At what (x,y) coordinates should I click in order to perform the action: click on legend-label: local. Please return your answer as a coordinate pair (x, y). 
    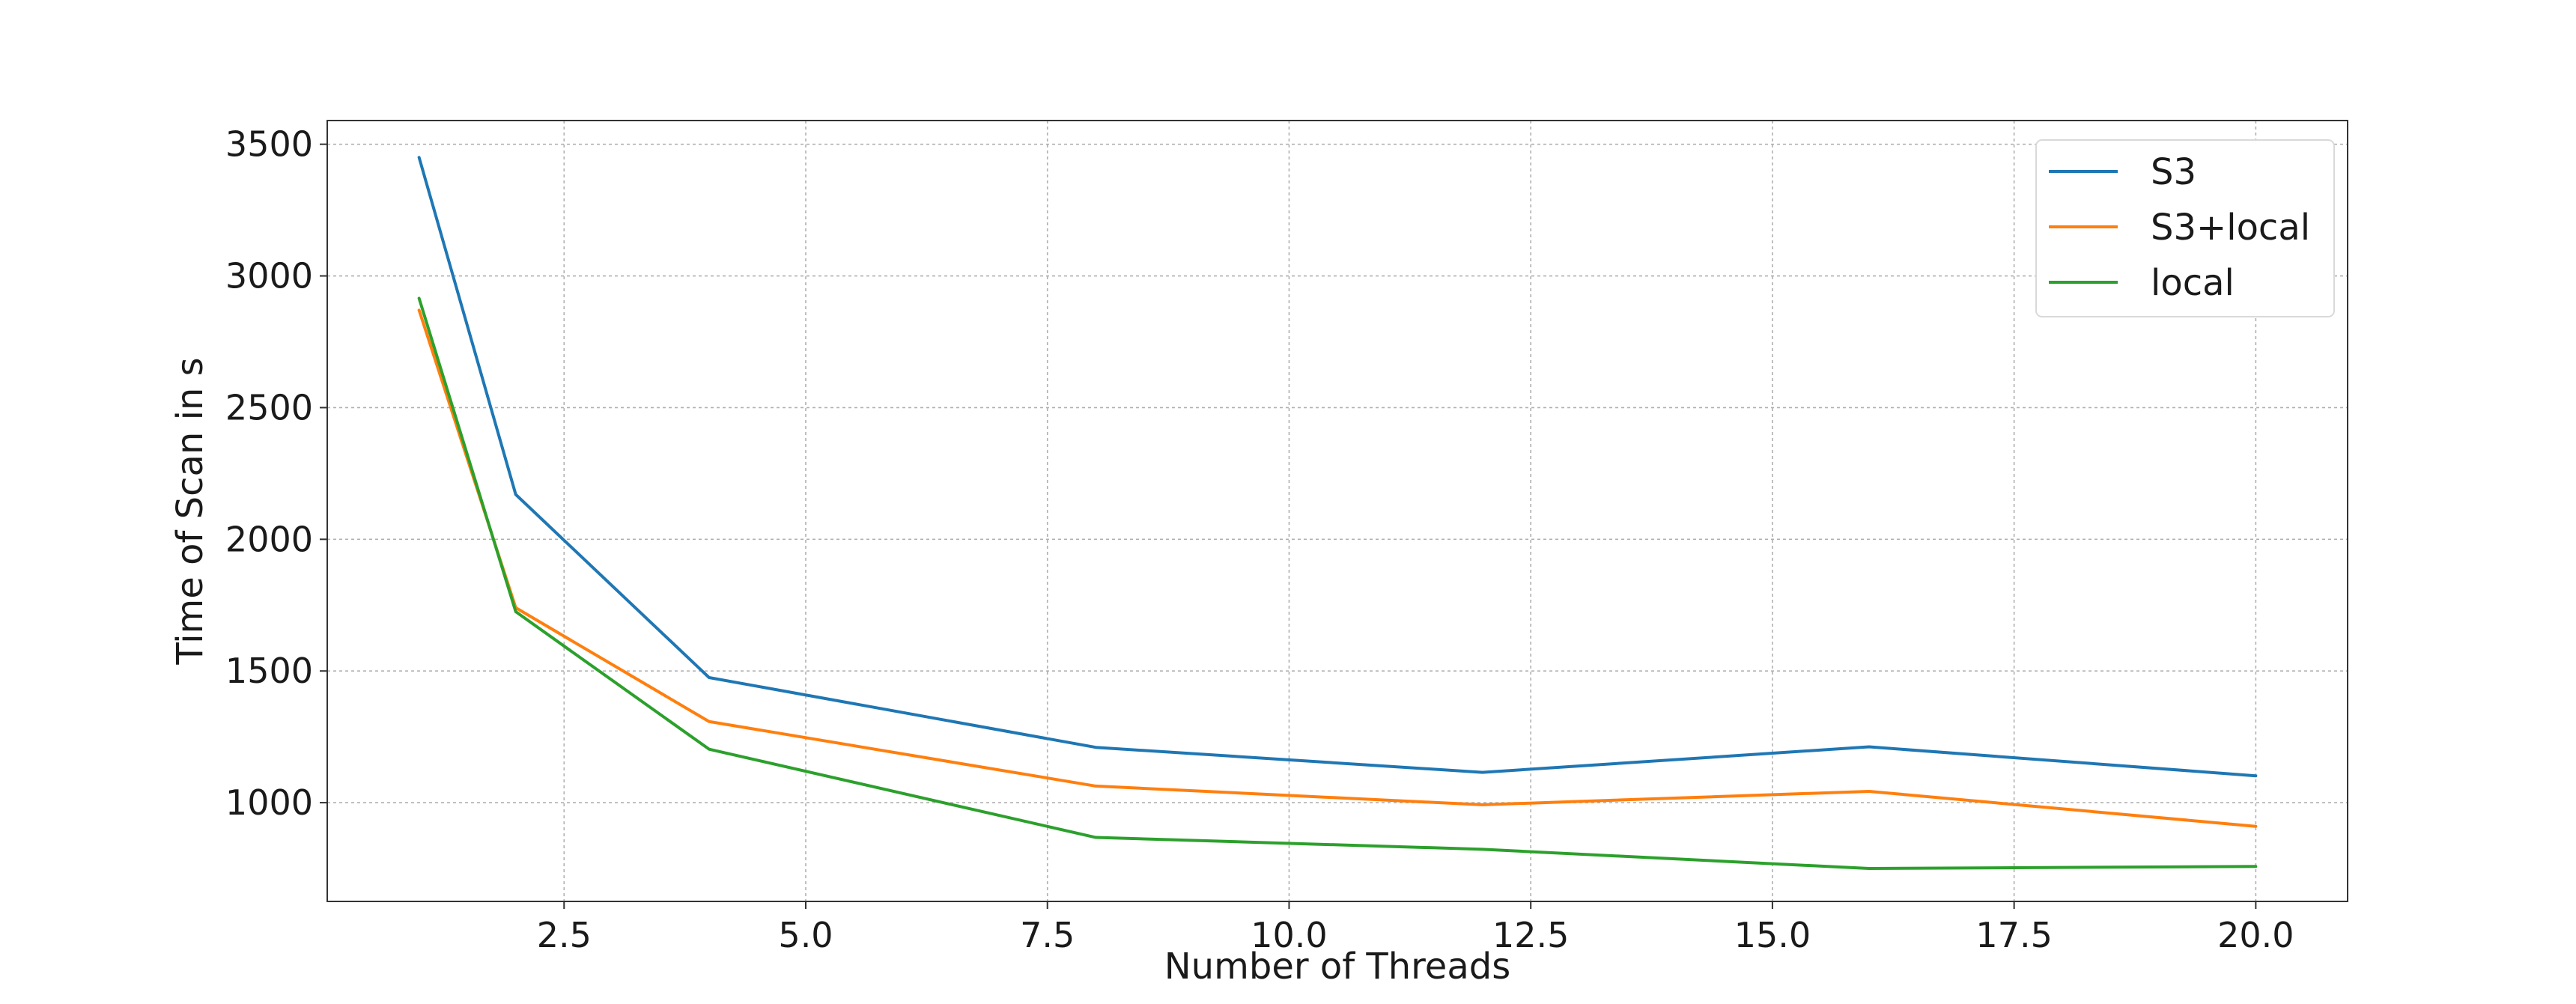
    Looking at the image, I should click on (2193, 283).